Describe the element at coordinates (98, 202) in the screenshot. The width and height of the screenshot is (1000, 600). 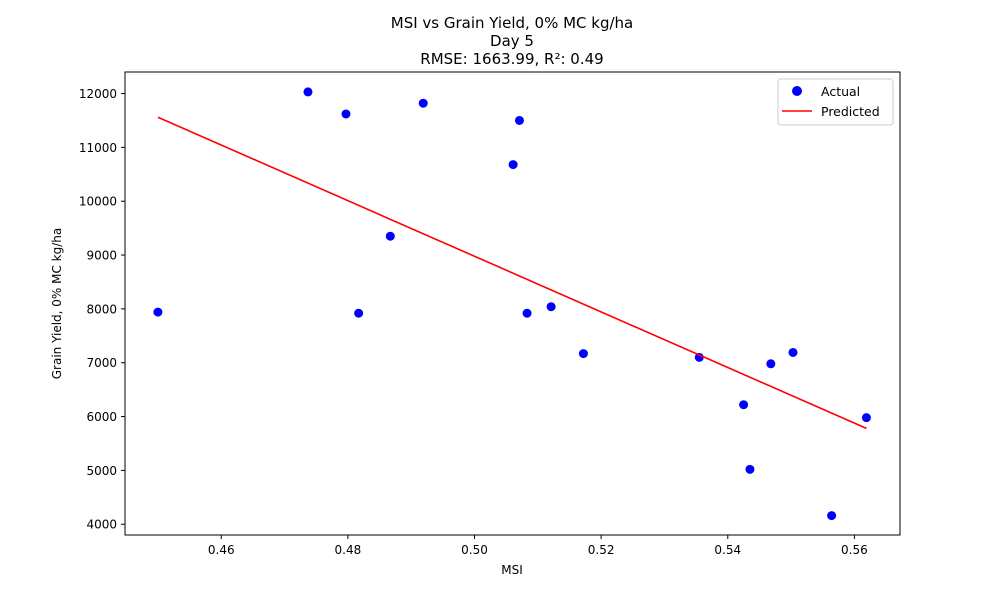
I see `y-tick-label: 10000` at that location.